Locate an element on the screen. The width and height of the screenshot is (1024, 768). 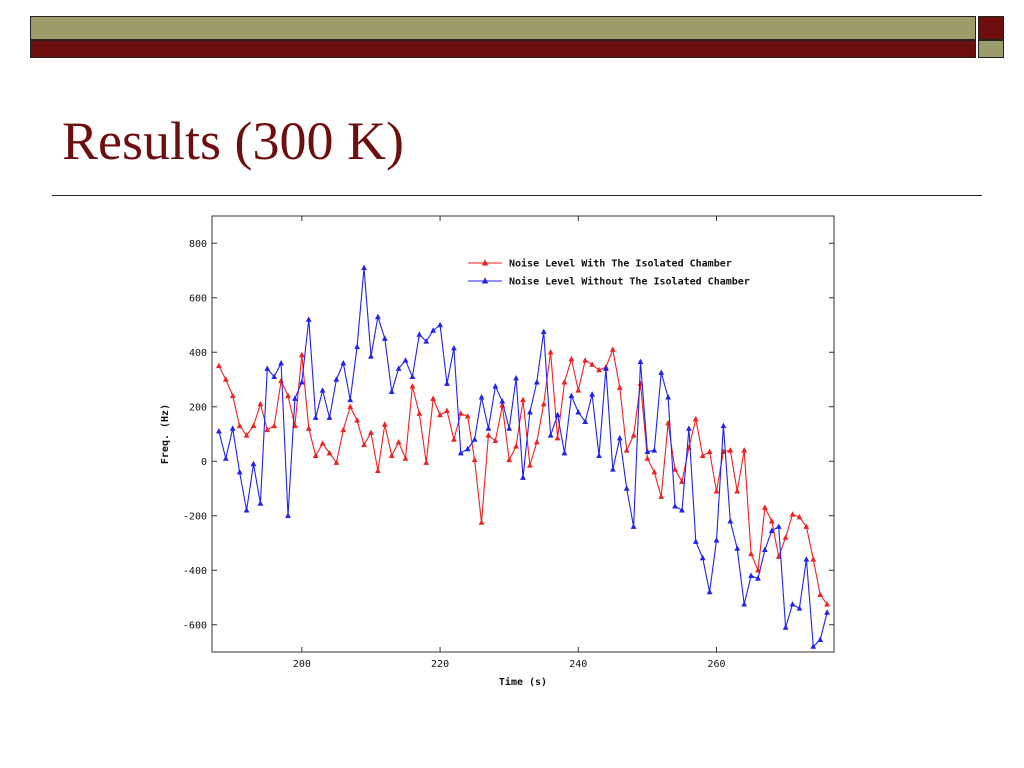
y-tick-label: -200 is located at coordinates (195, 516).